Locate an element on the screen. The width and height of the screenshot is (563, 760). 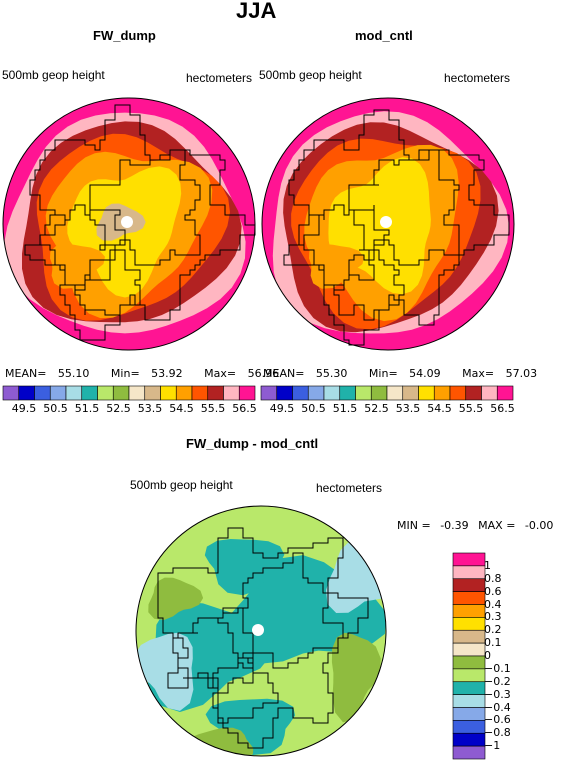
colorbar-mod-ticks: 49.5 50.5 51.5 52.5 53.5 54.5 55.5 56.5 is located at coordinates (388, 409).